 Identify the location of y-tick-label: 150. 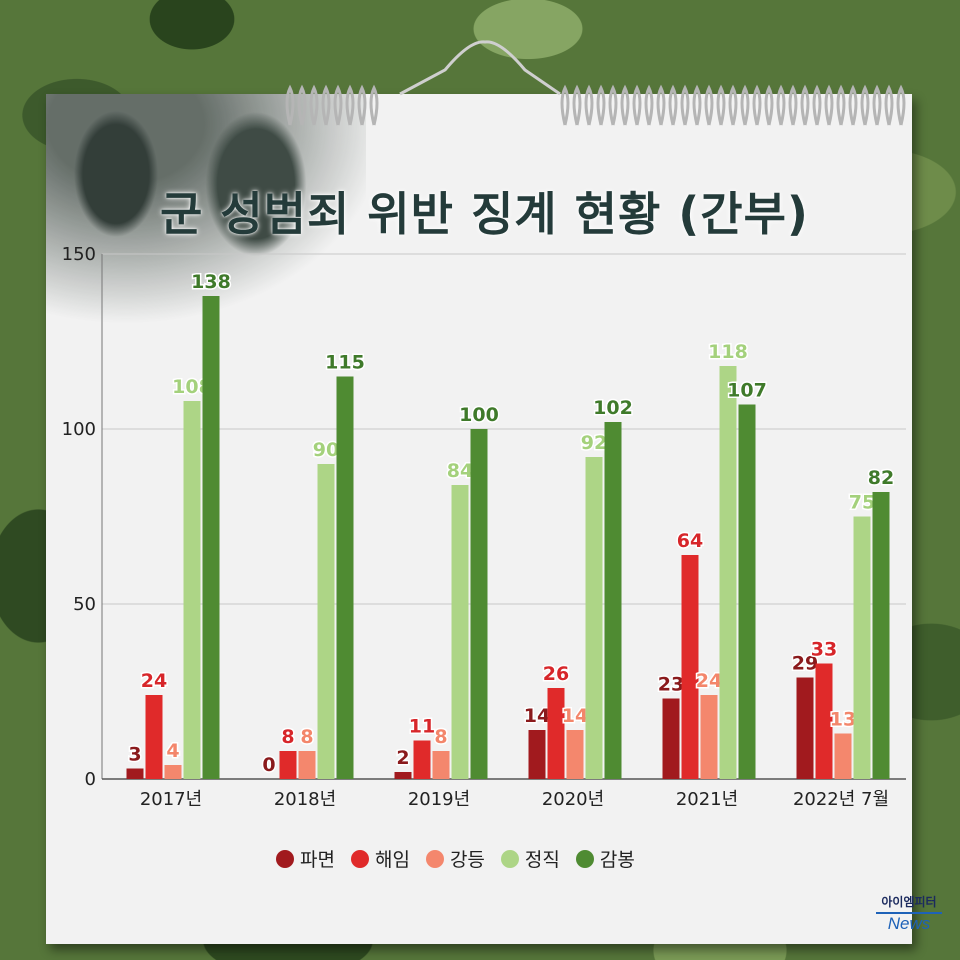
(79, 254).